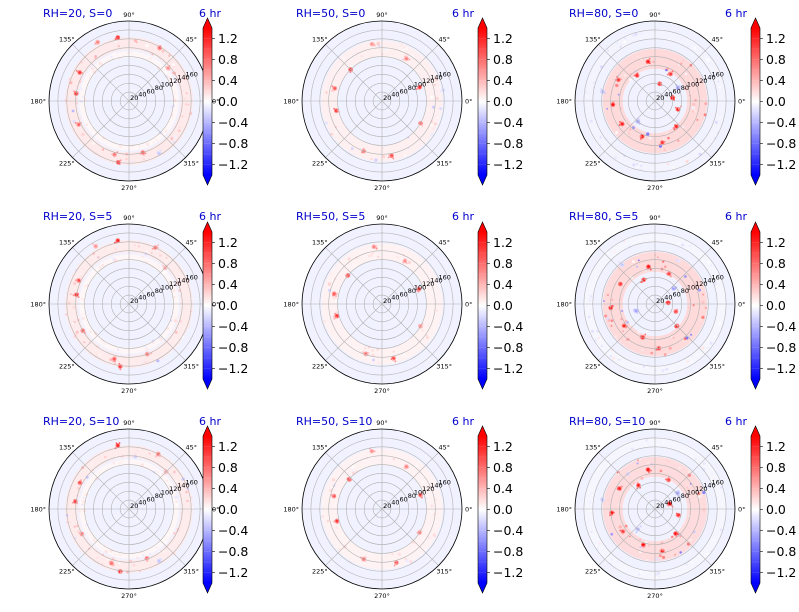  What do you see at coordinates (482, 101) in the screenshot?
I see `colorbar-body` at bounding box center [482, 101].